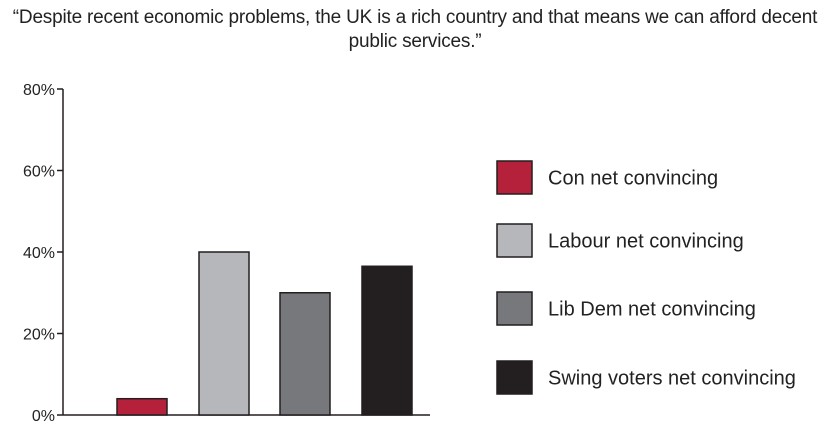  I want to click on legend-label: Lib Dem net convincing, so click(652, 310).